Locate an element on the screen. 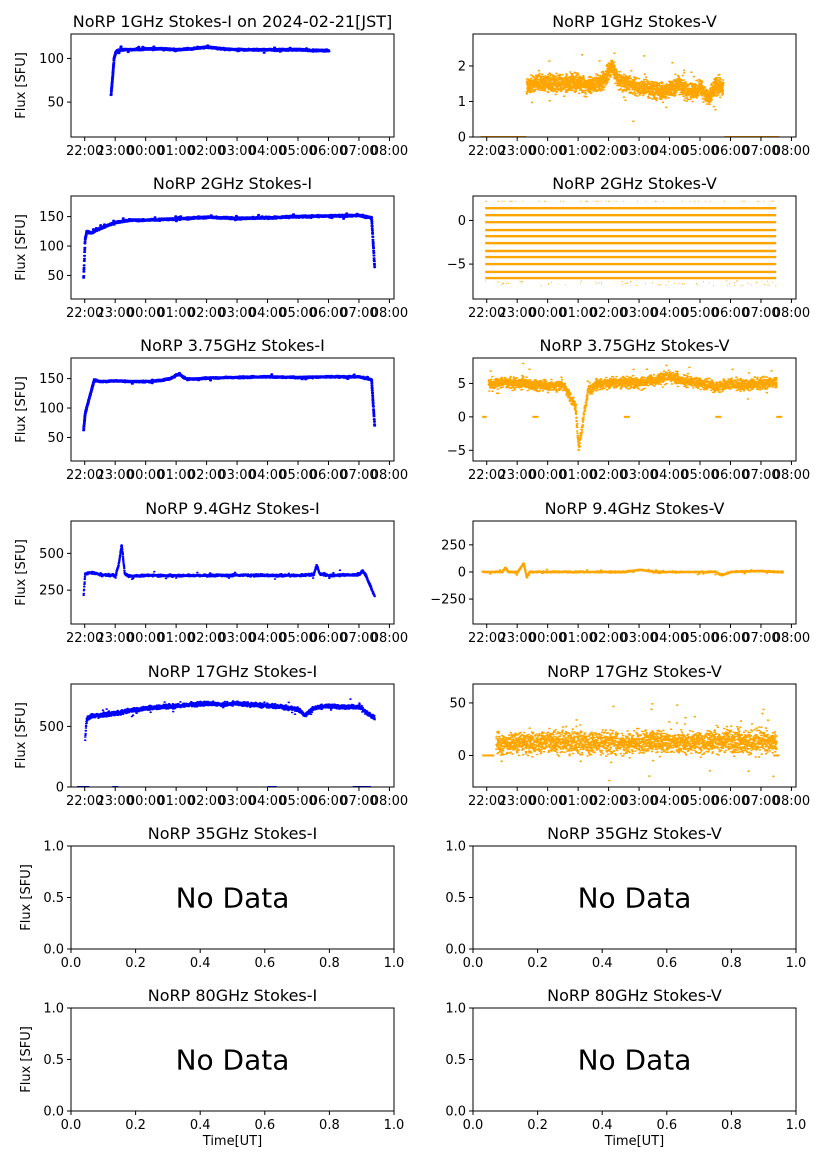  panel-title: NoRP 1GHz Stokes-V is located at coordinates (634, 21).